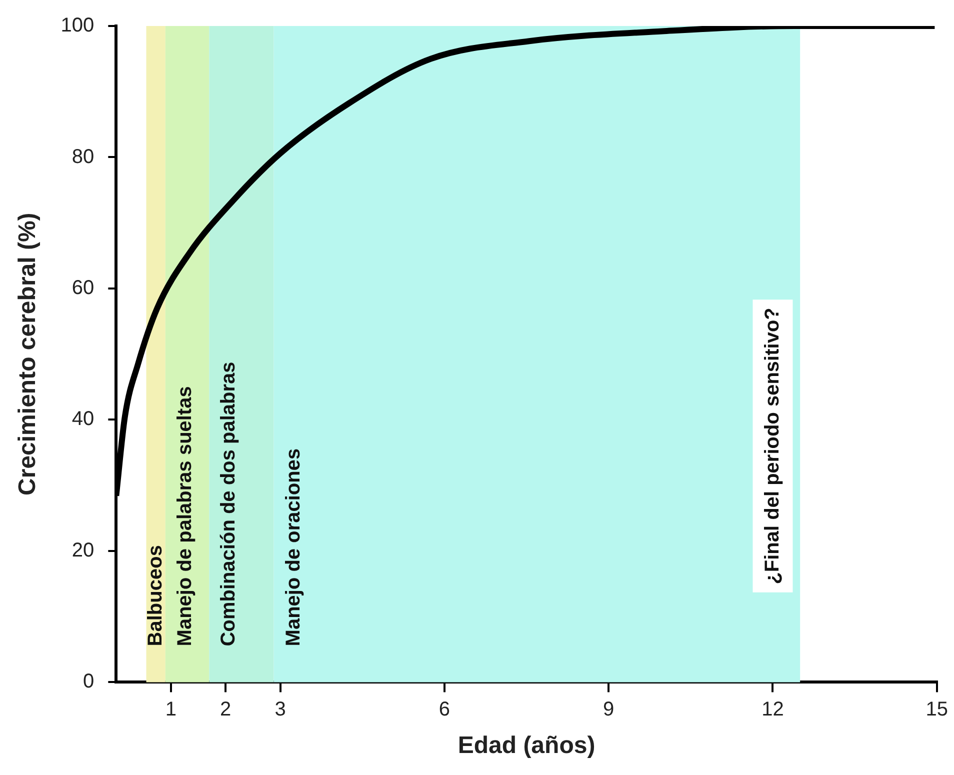 The height and width of the screenshot is (775, 954). I want to click on y-tick-label: 0, so click(88, 681).